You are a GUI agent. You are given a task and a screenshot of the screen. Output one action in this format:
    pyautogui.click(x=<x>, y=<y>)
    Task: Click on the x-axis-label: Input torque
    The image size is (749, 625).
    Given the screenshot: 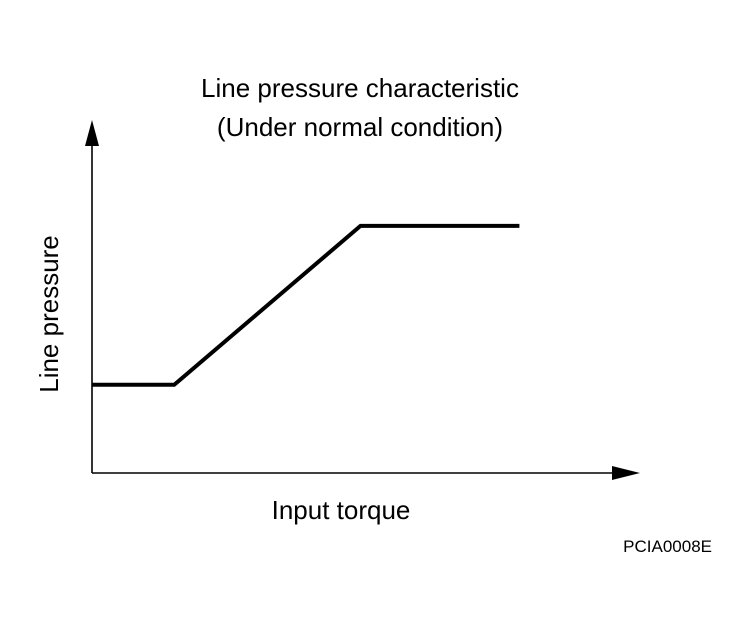 What is the action you would take?
    pyautogui.click(x=341, y=510)
    